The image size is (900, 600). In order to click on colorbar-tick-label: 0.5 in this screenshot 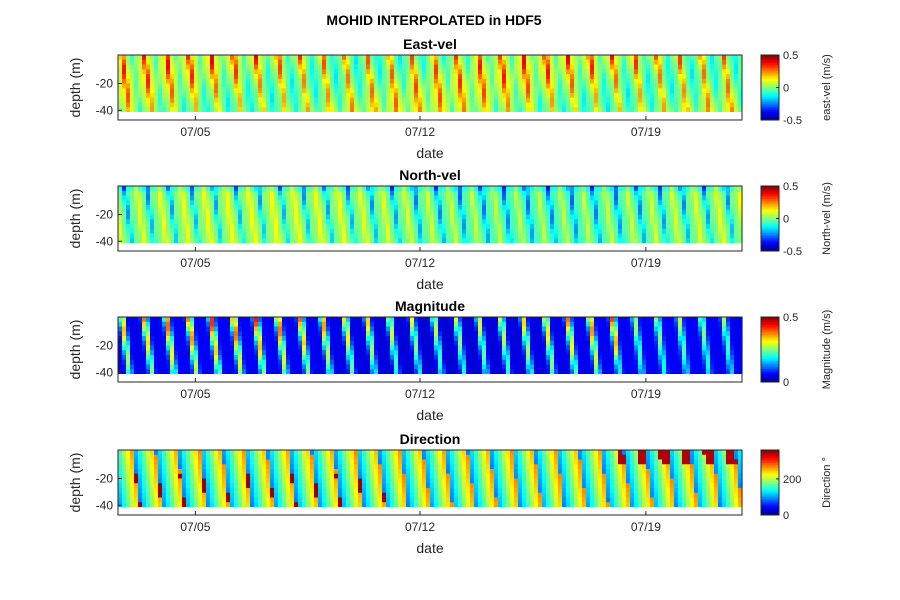, I will do `click(790, 187)`.